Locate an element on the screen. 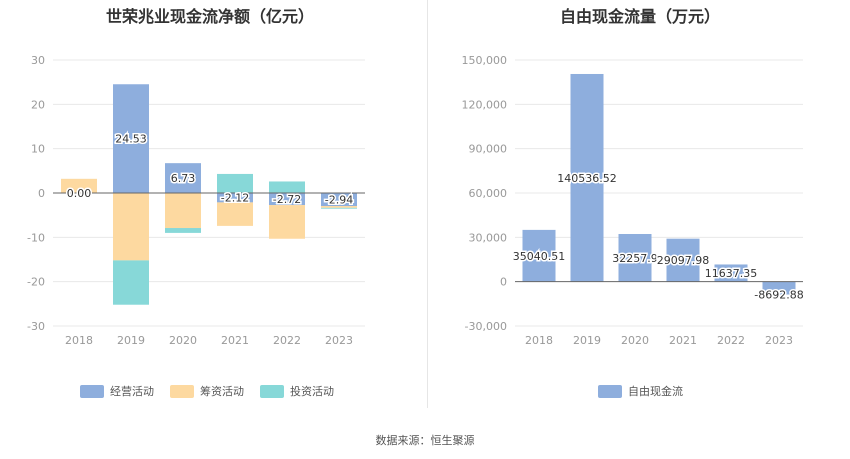 The height and width of the screenshot is (459, 850). data-label: 24.53 is located at coordinates (131, 139).